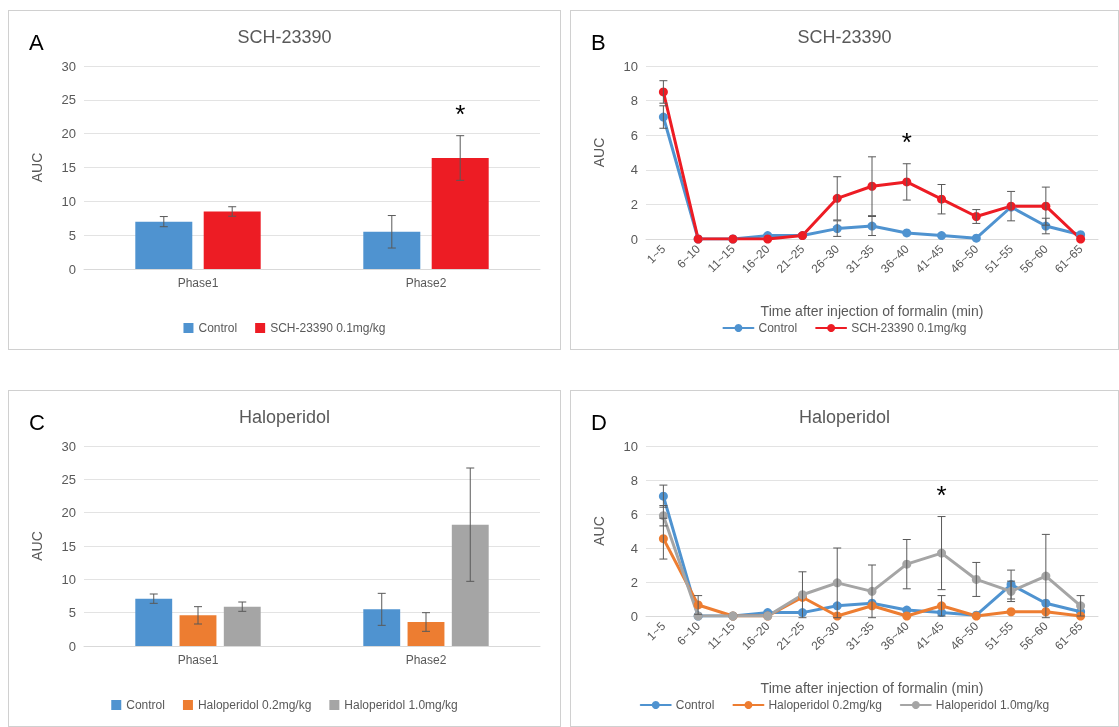 This screenshot has height=727, width=1119. What do you see at coordinates (37, 422) in the screenshot?
I see `text: C` at bounding box center [37, 422].